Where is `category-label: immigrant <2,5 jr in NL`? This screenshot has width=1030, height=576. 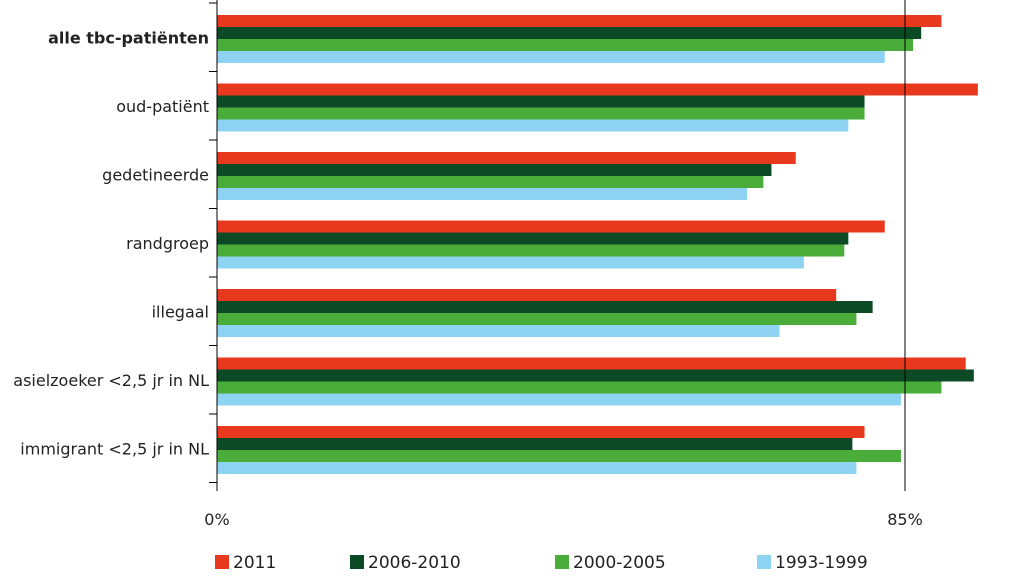 category-label: immigrant <2,5 jr in NL is located at coordinates (114, 448).